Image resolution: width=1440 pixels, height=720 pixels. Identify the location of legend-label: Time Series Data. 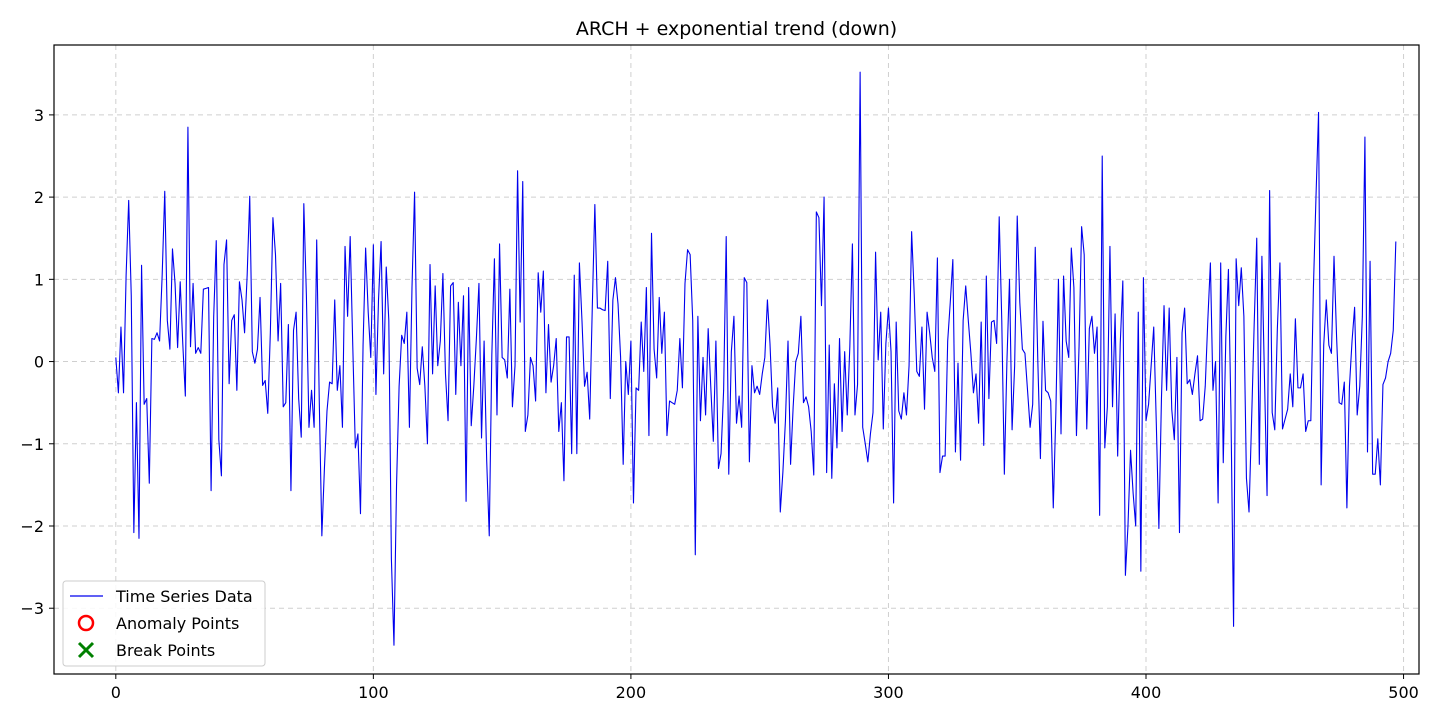
(184, 596).